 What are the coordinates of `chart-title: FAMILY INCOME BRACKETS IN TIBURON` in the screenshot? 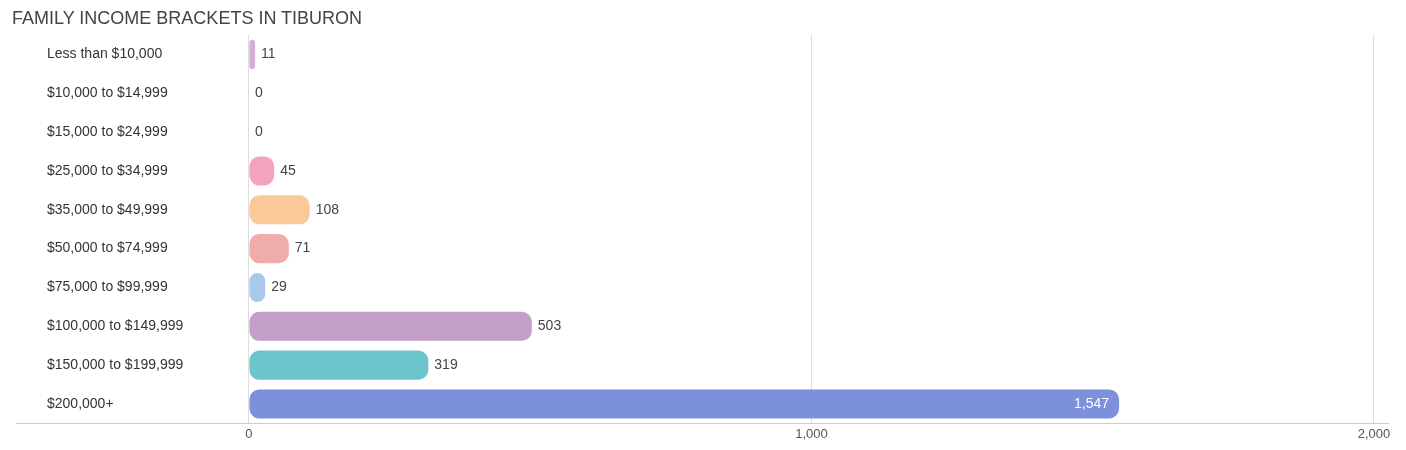 It's located at (188, 18).